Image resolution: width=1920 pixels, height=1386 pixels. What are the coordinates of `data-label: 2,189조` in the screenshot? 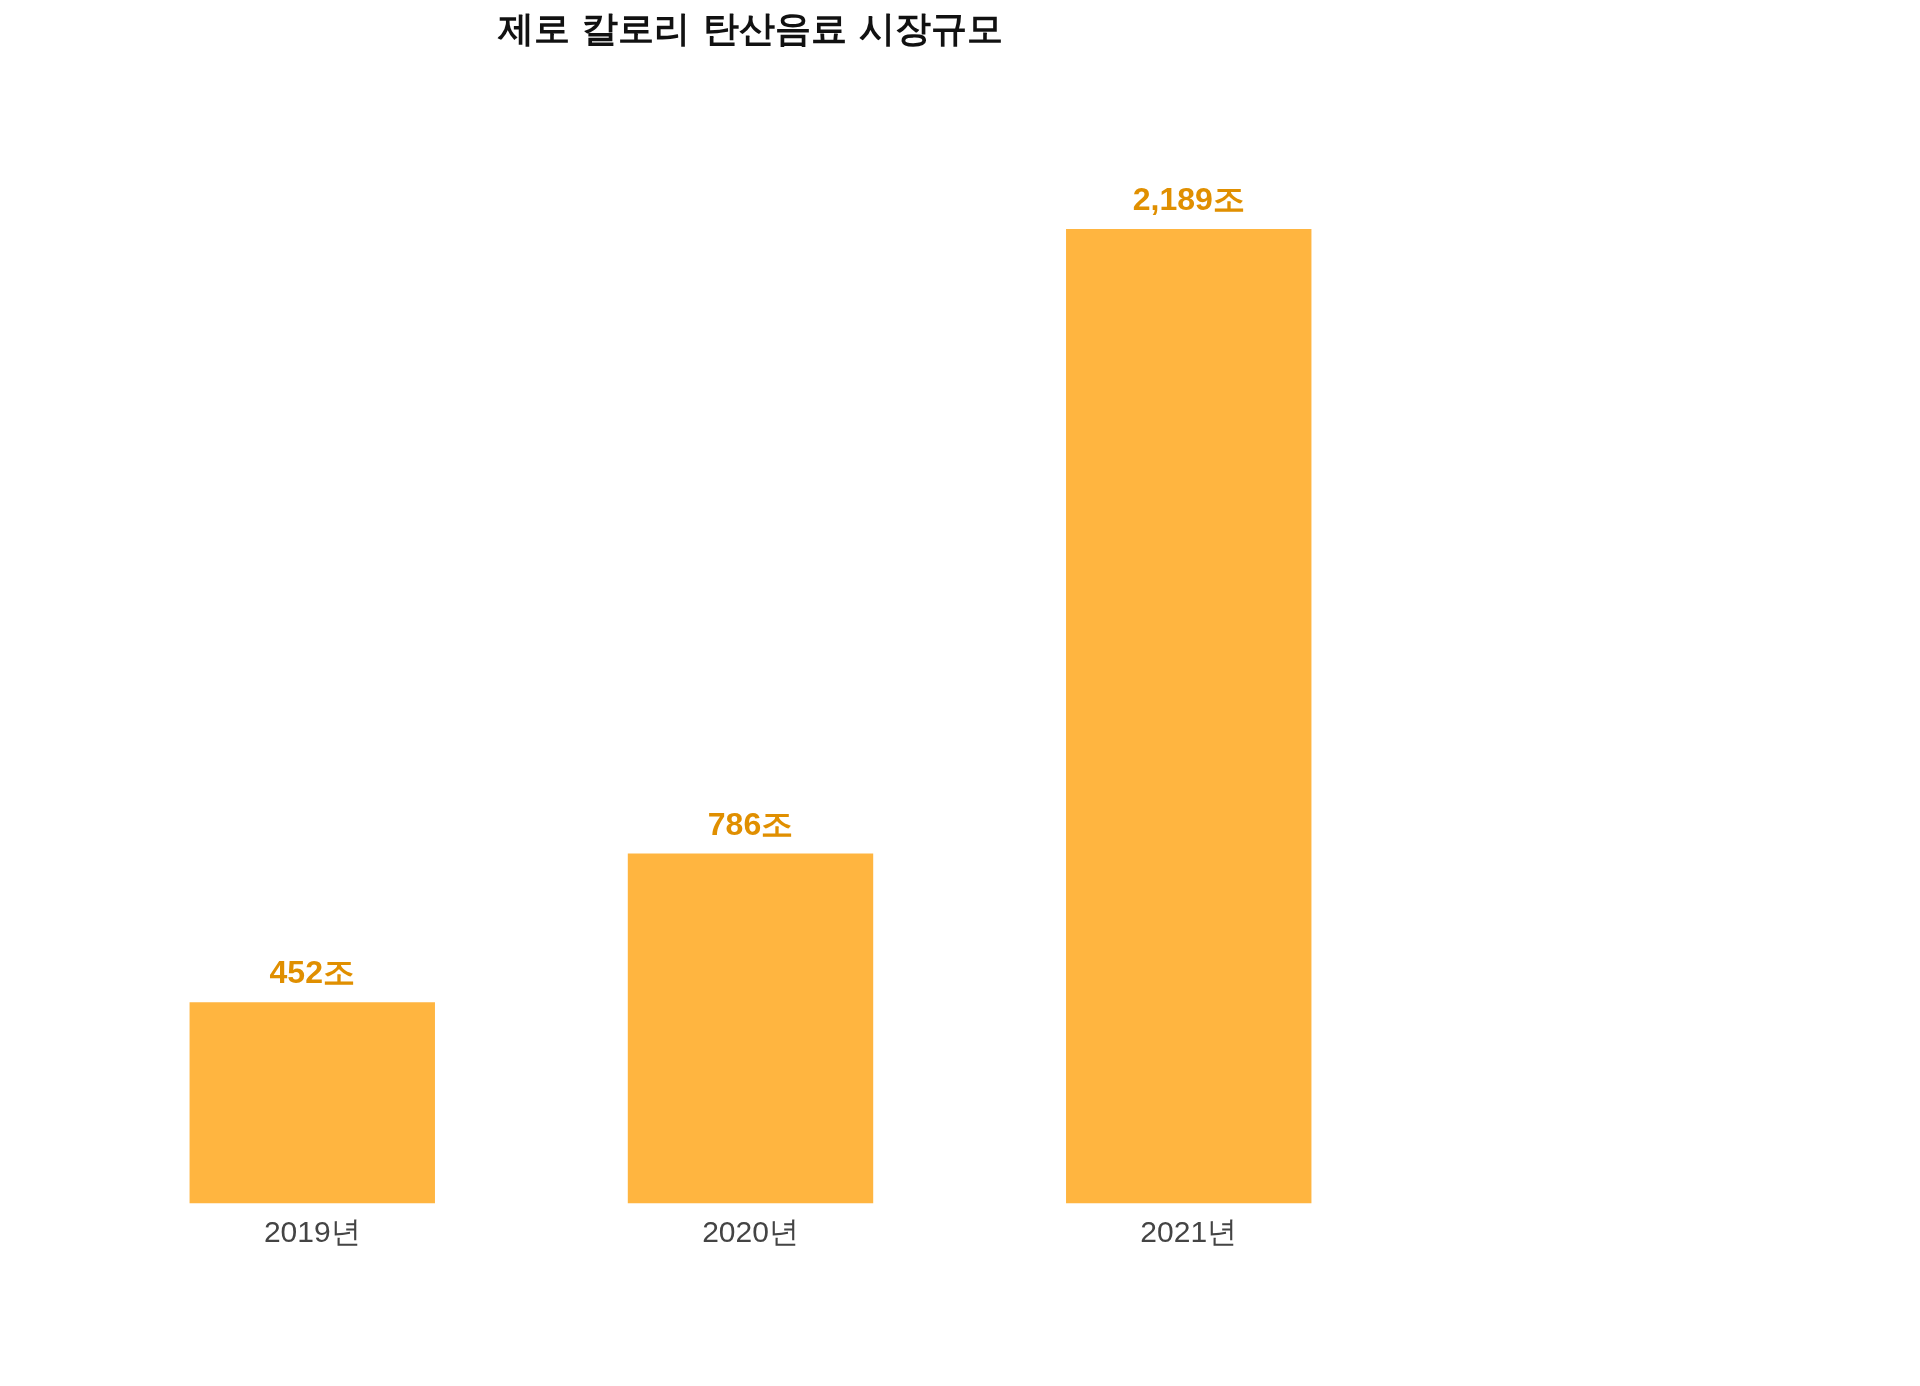 It's located at (1188, 198).